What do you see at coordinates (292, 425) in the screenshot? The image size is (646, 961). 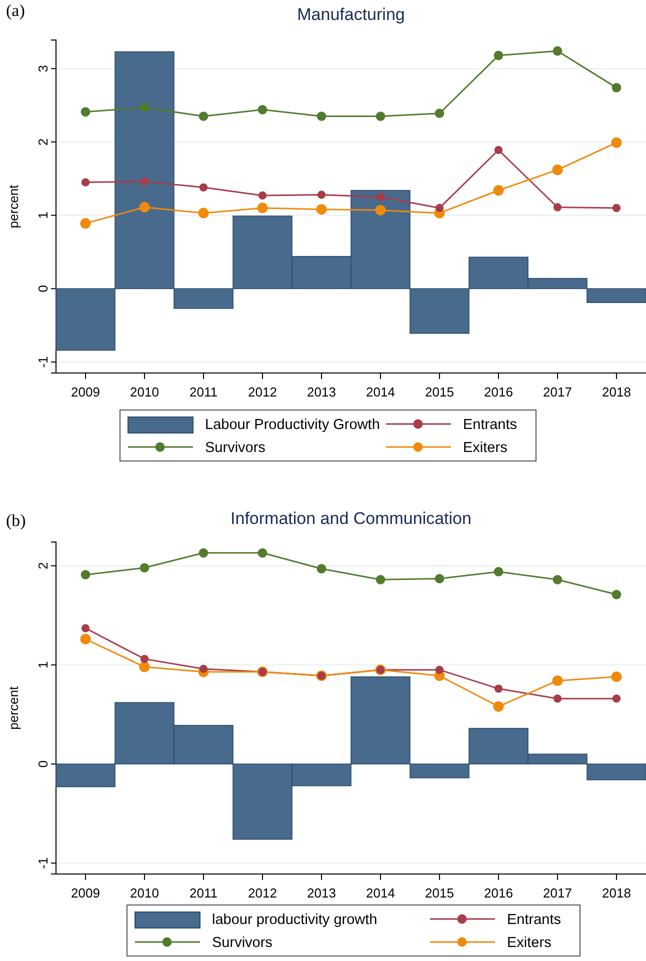 I see `legend-label: Labour Productivity Growth` at bounding box center [292, 425].